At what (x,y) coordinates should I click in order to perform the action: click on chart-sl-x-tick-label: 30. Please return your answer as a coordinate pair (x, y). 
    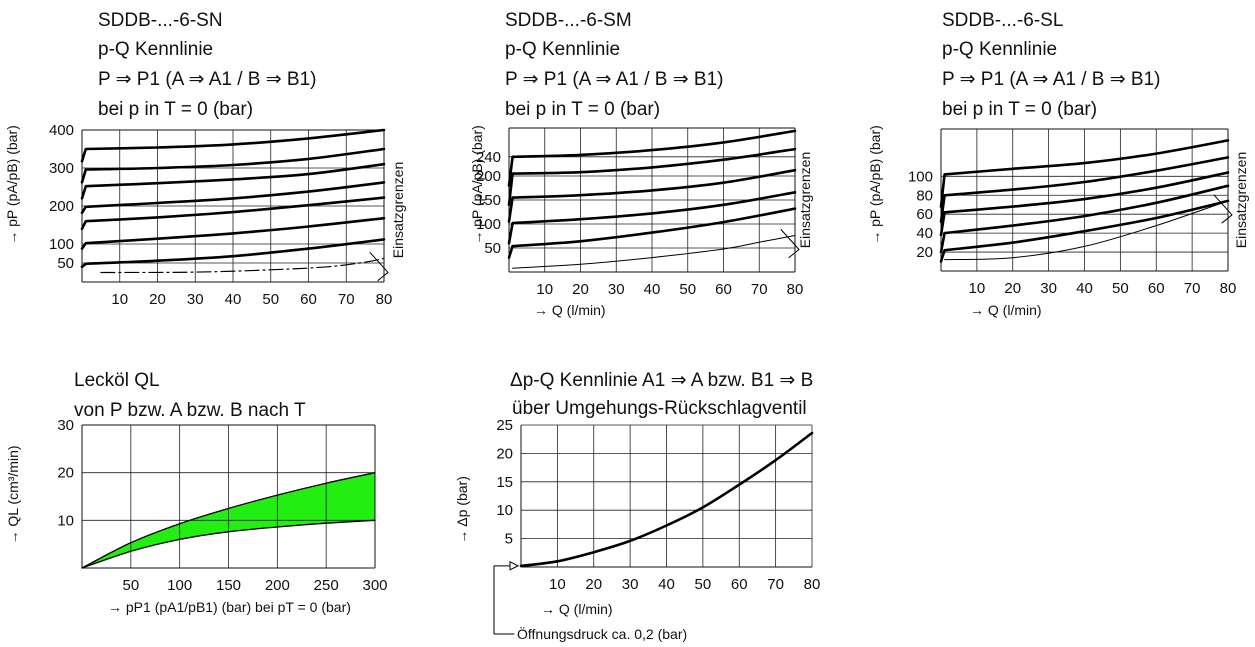
    Looking at the image, I should click on (1048, 288).